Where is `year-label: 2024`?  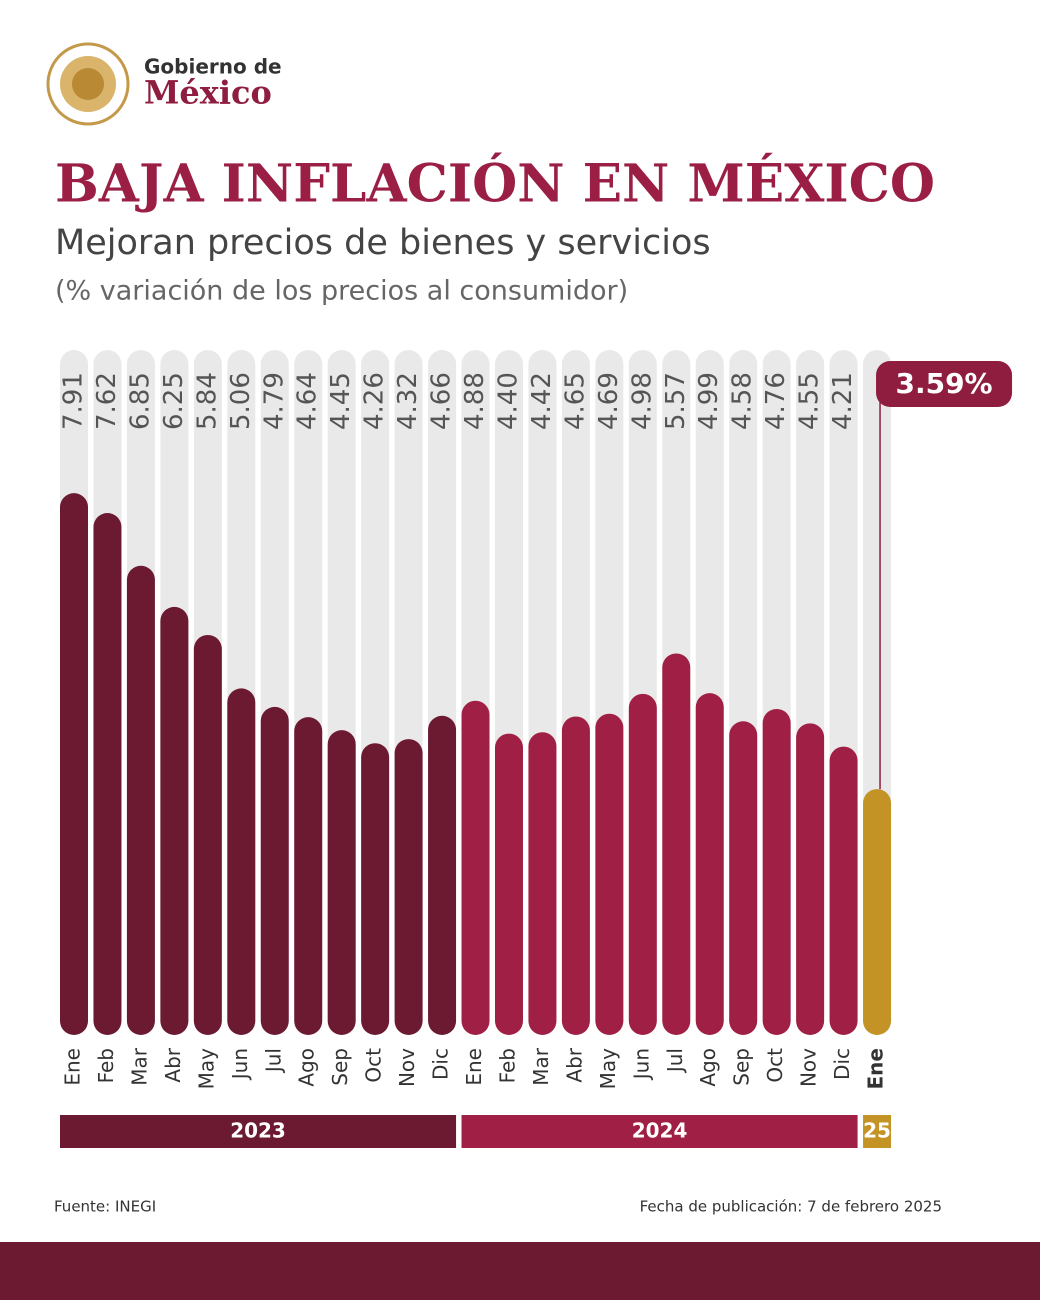
year-label: 2024 is located at coordinates (660, 1131).